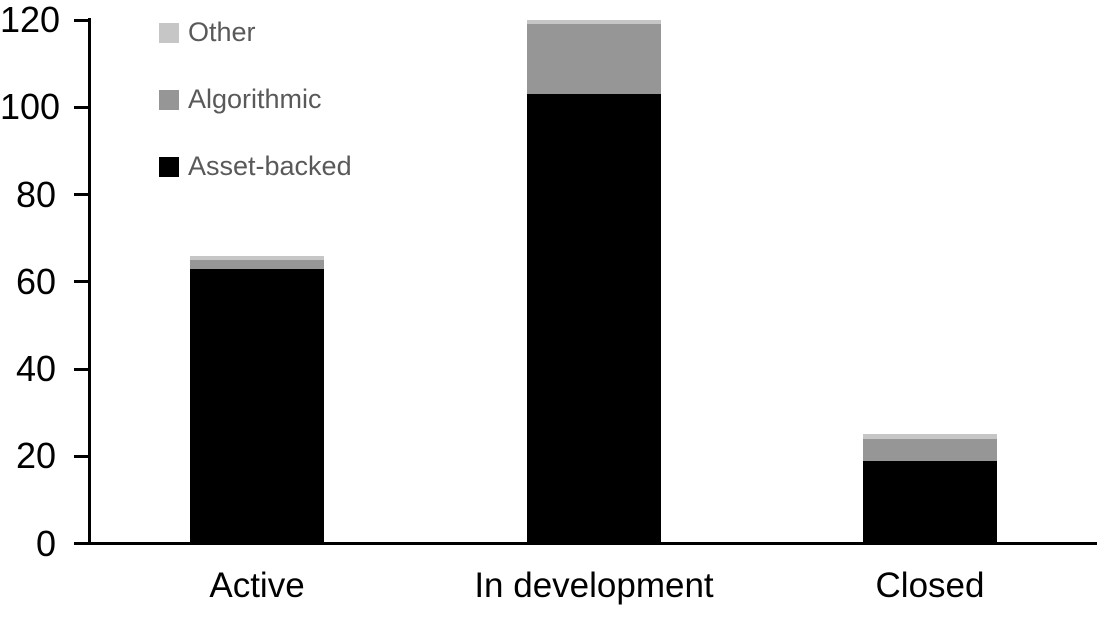 This screenshot has width=1102, height=618. What do you see at coordinates (35, 281) in the screenshot?
I see `y-axis-tick-label: 60` at bounding box center [35, 281].